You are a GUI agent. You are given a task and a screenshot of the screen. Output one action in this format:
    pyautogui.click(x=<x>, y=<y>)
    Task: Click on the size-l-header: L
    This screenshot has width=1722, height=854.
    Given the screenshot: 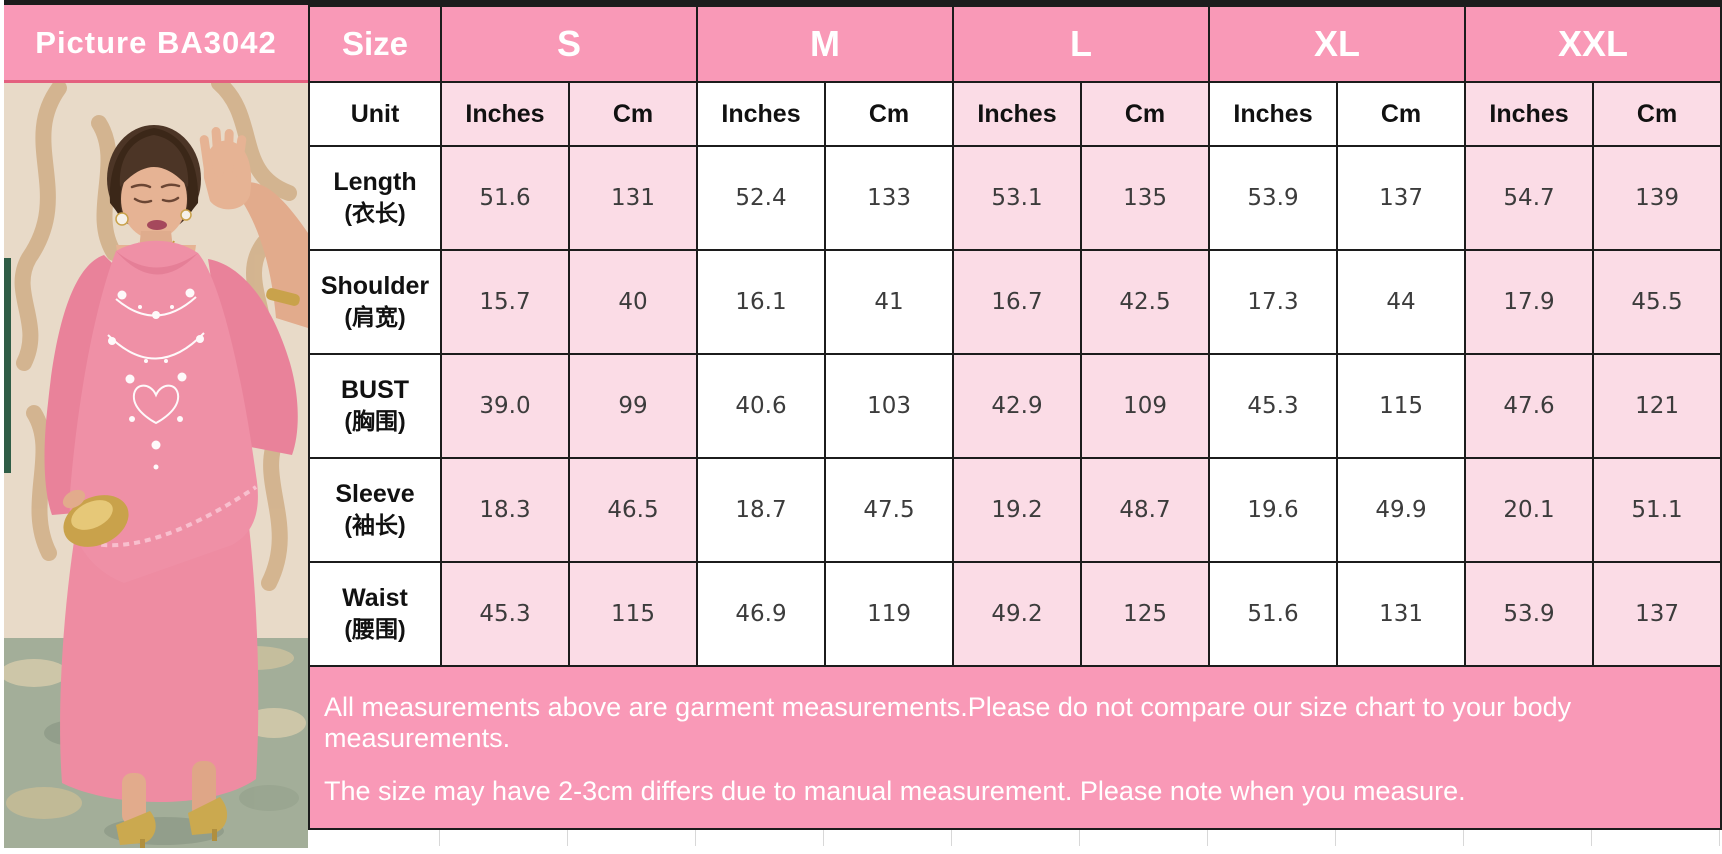 What is the action you would take?
    pyautogui.click(x=1081, y=44)
    